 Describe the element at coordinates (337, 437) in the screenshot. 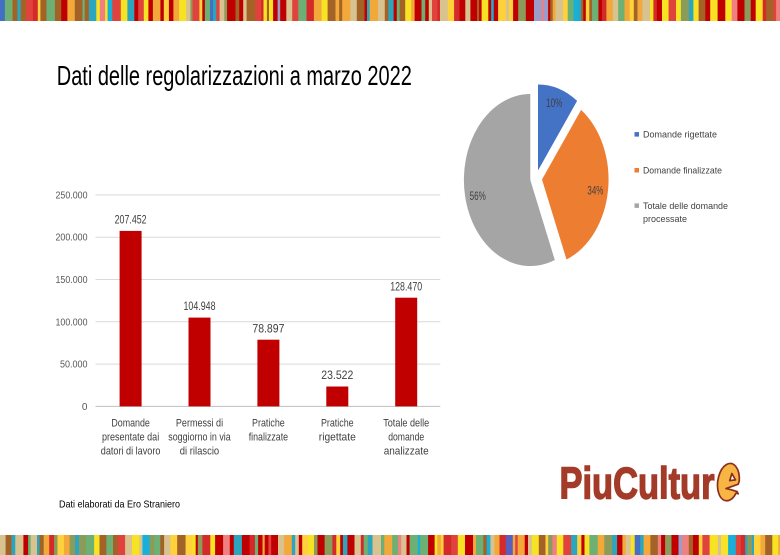

I see `svg-text: rigettate` at that location.